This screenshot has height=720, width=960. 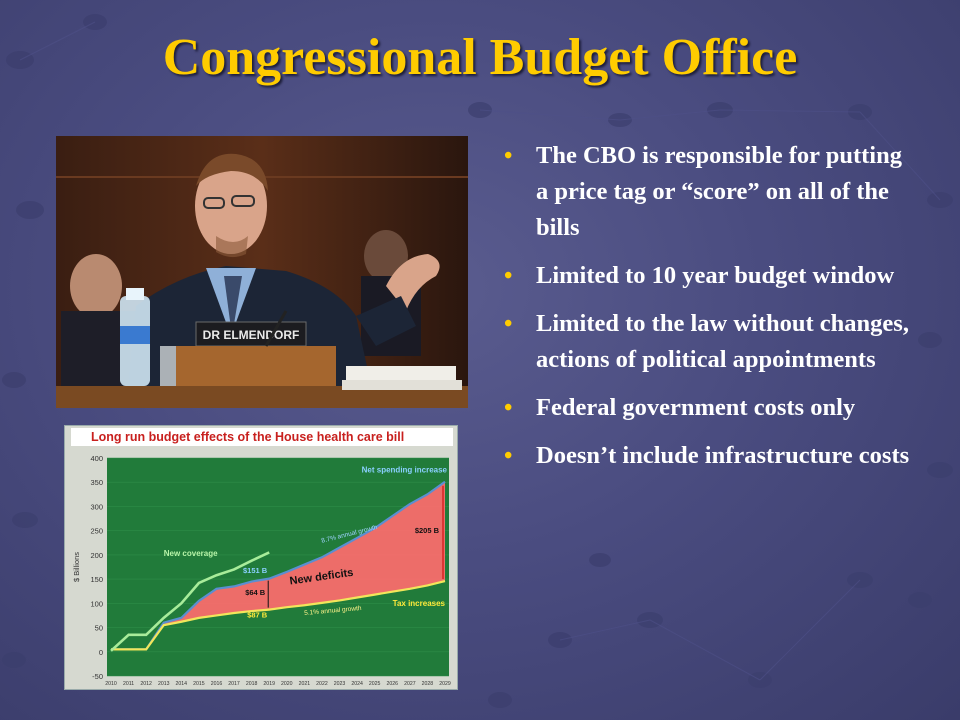 I want to click on legend-tax-increases: Tax increases, so click(x=419, y=603).